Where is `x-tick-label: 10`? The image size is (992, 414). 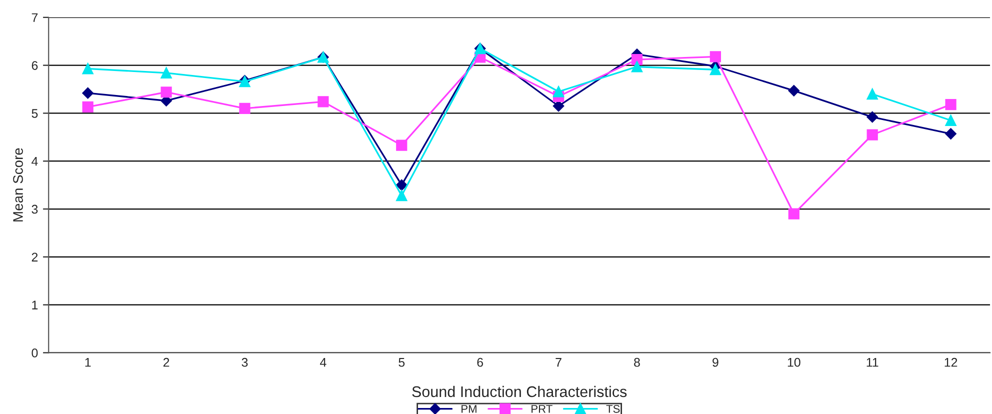 x-tick-label: 10 is located at coordinates (794, 362).